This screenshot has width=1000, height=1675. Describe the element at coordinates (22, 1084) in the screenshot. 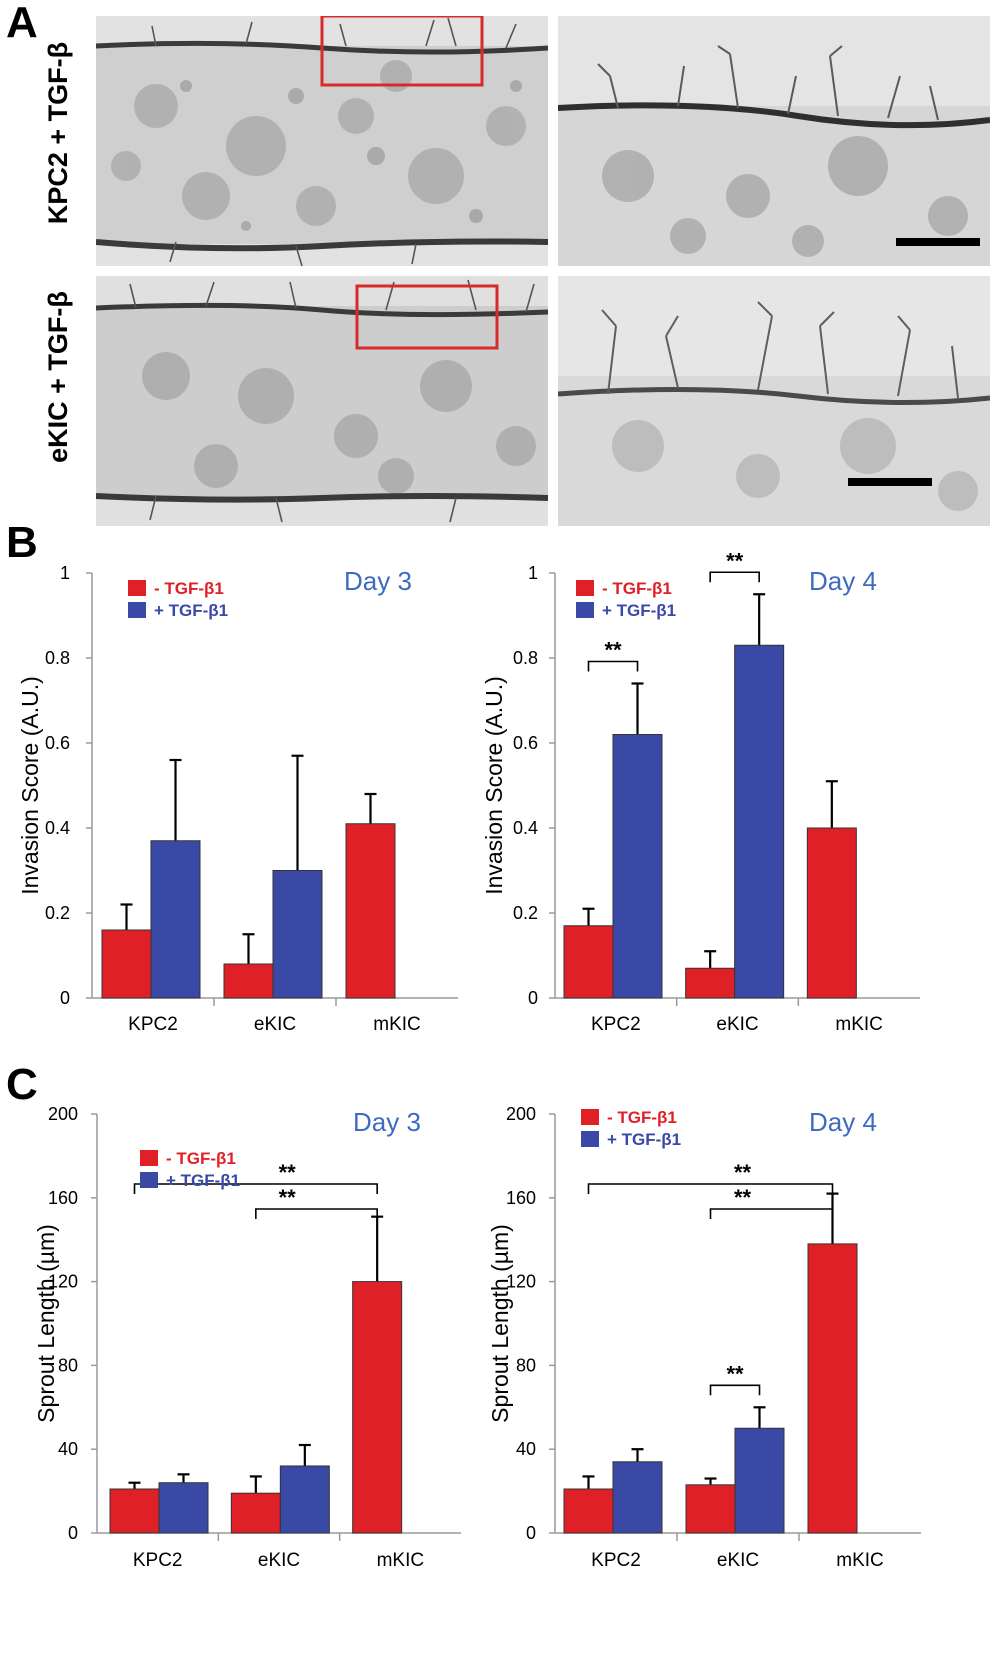

I see `panel-letter-c: C` at that location.